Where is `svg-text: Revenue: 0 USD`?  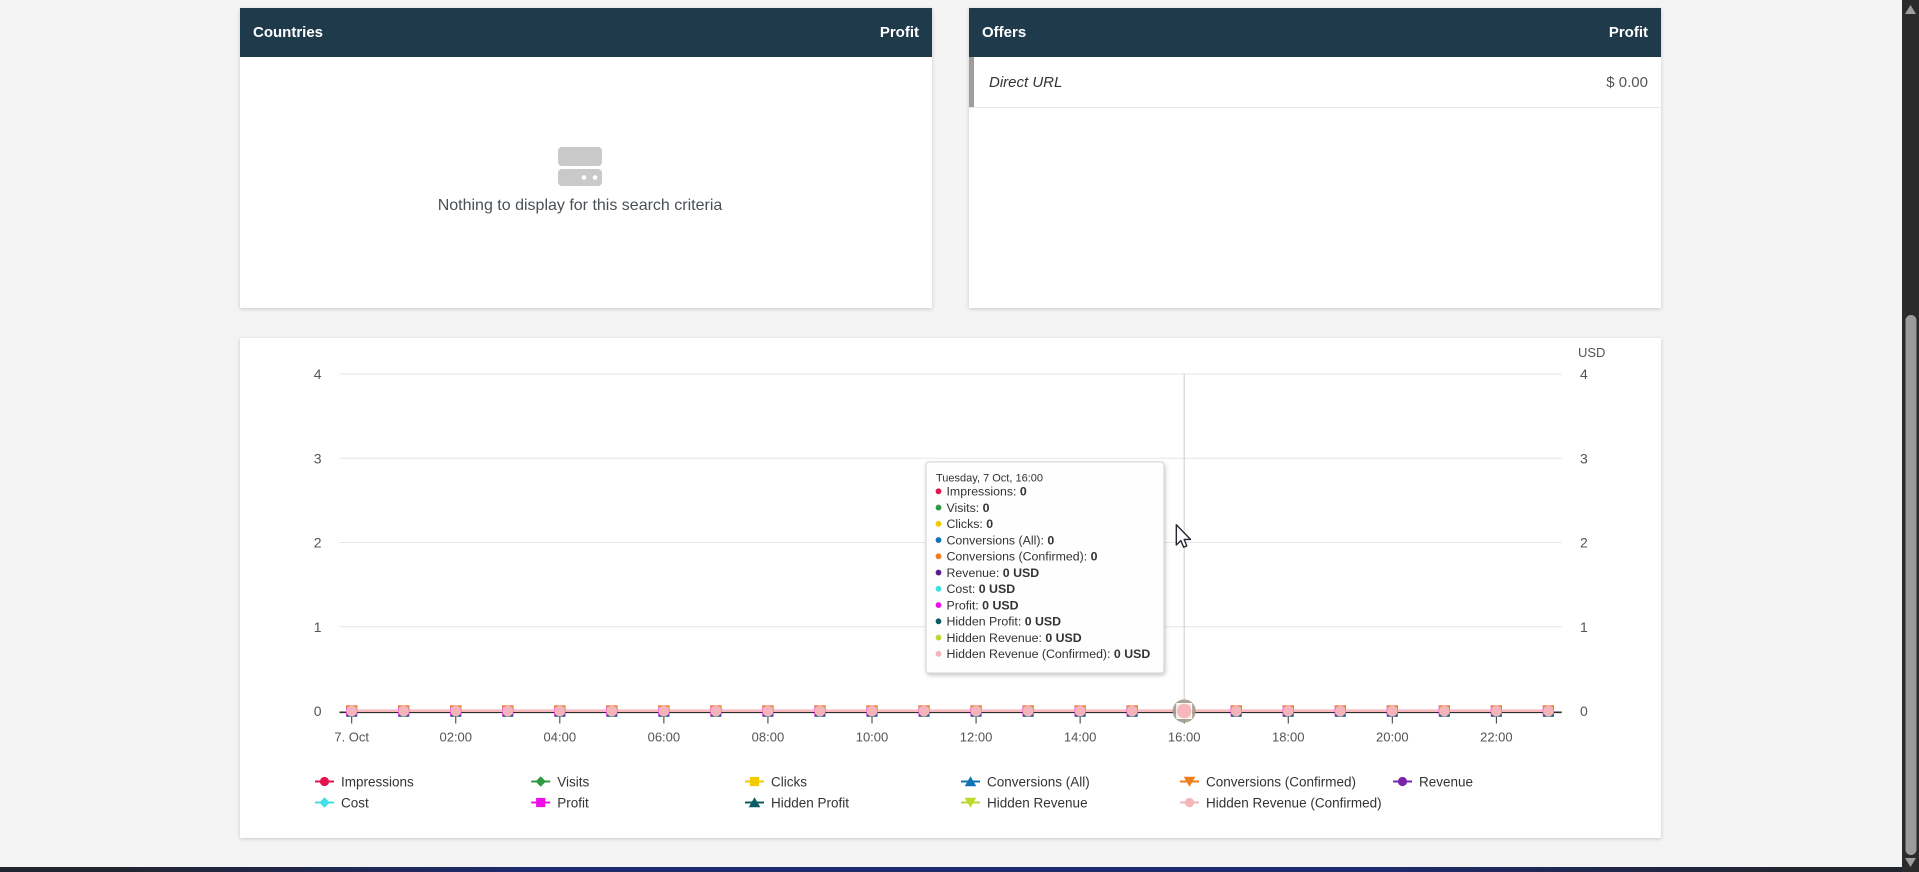 svg-text: Revenue: 0 USD is located at coordinates (993, 573).